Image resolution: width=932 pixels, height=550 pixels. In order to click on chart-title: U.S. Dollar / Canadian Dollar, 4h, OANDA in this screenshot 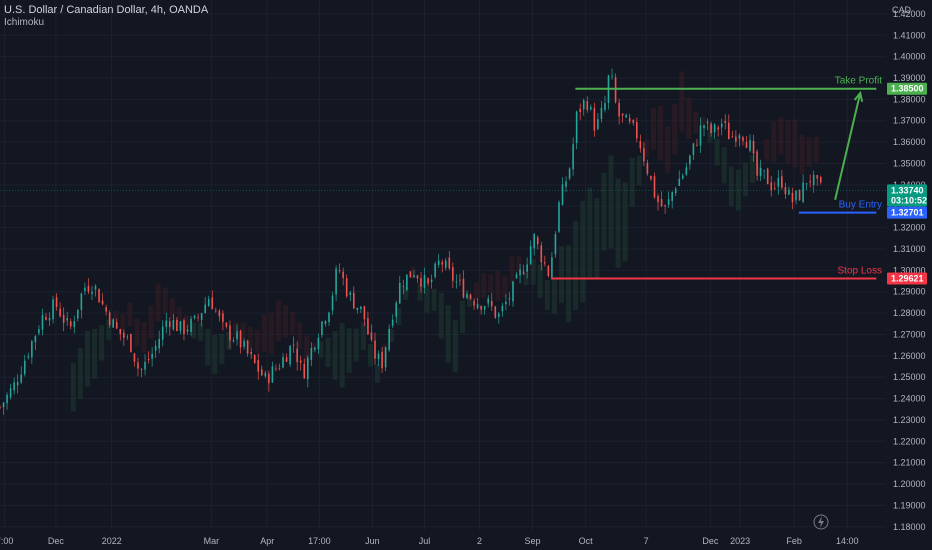, I will do `click(106, 10)`.